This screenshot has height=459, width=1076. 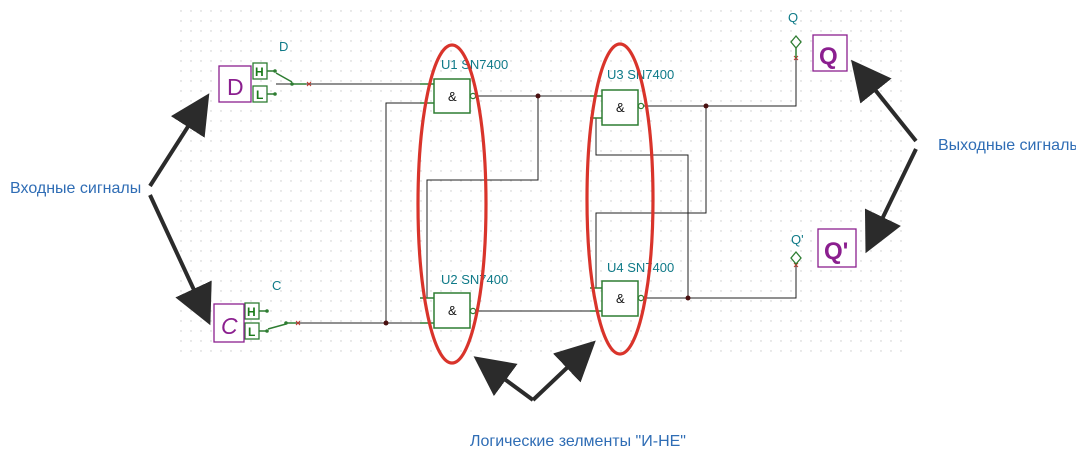 I want to click on highlight-ellipse-right, so click(x=620, y=199).